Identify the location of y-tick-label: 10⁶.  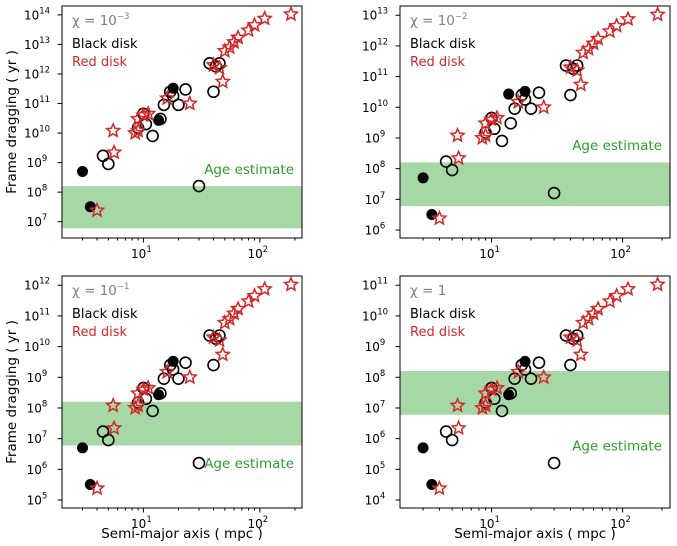
(375, 438).